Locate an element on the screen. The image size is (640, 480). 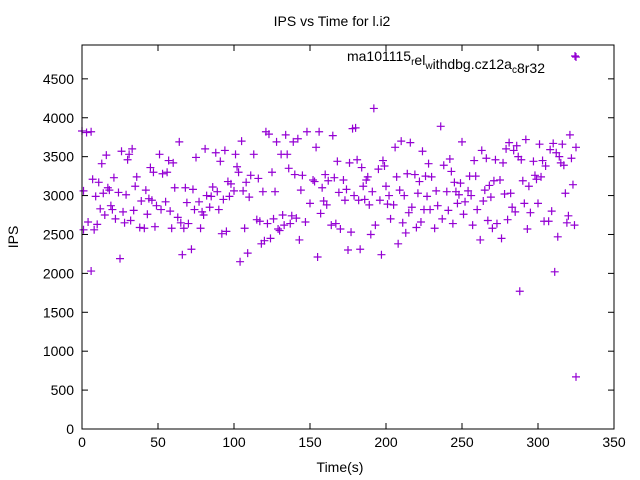
x-tick-label: 100 is located at coordinates (234, 442).